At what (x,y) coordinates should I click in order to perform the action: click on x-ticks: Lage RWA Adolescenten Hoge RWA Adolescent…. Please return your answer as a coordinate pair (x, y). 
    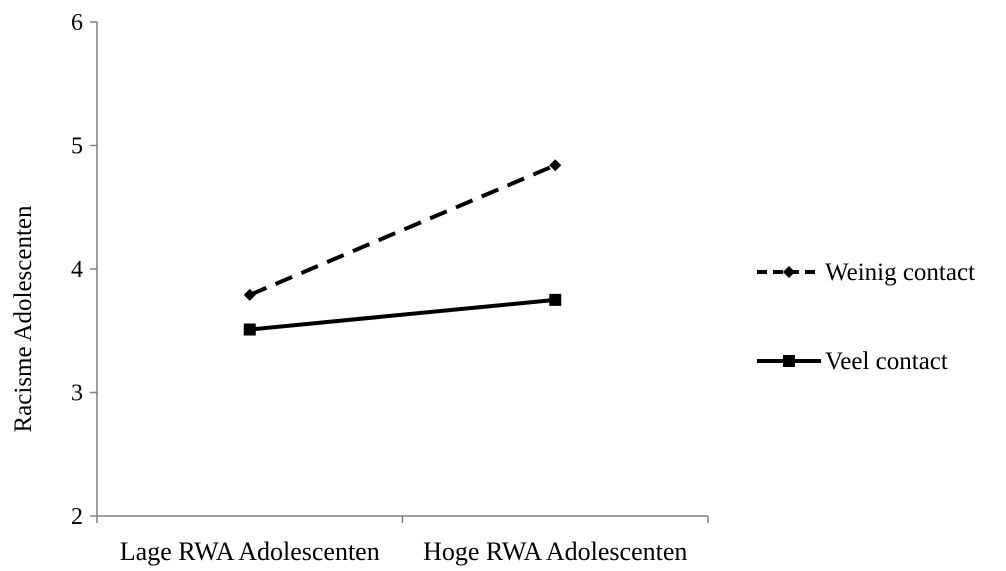
    Looking at the image, I should click on (402, 541).